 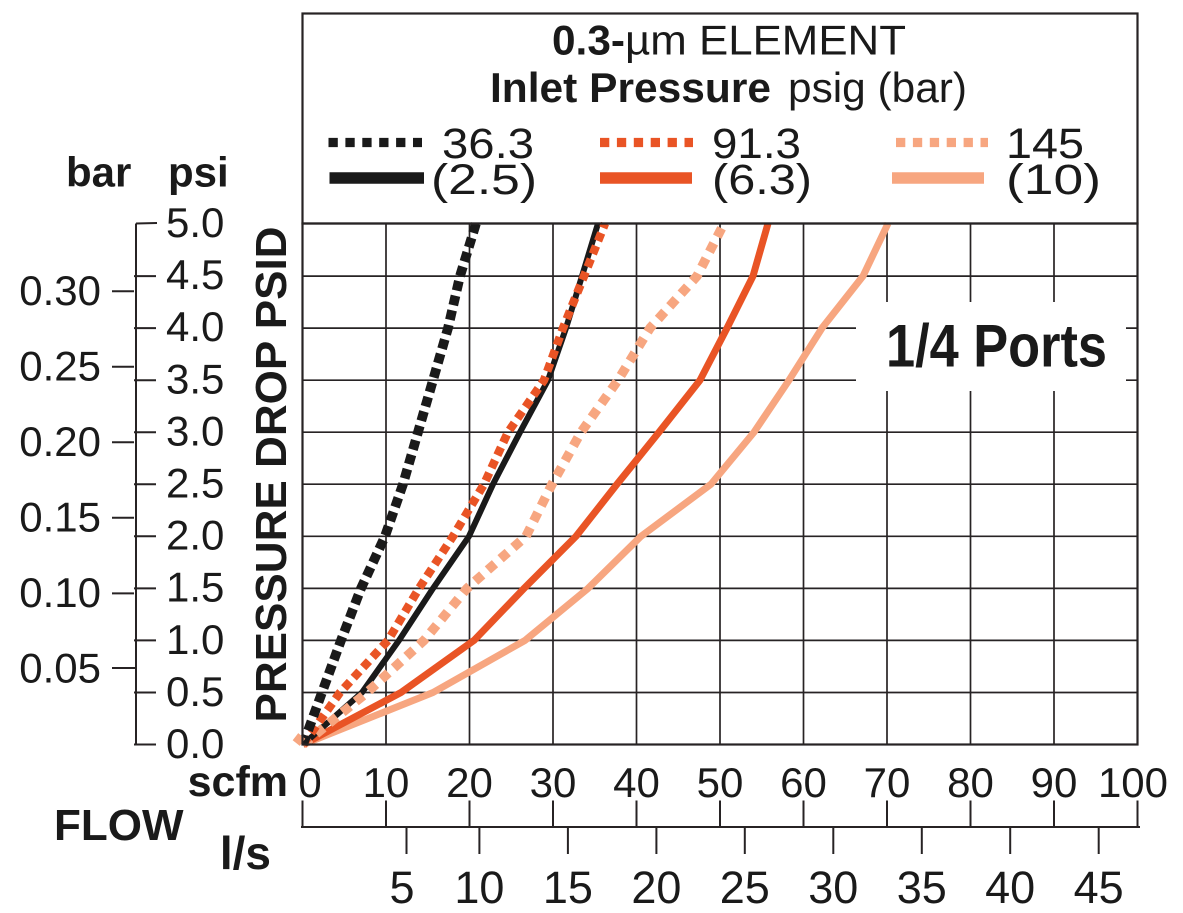 I want to click on svg-text: 70, so click(x=887, y=782).